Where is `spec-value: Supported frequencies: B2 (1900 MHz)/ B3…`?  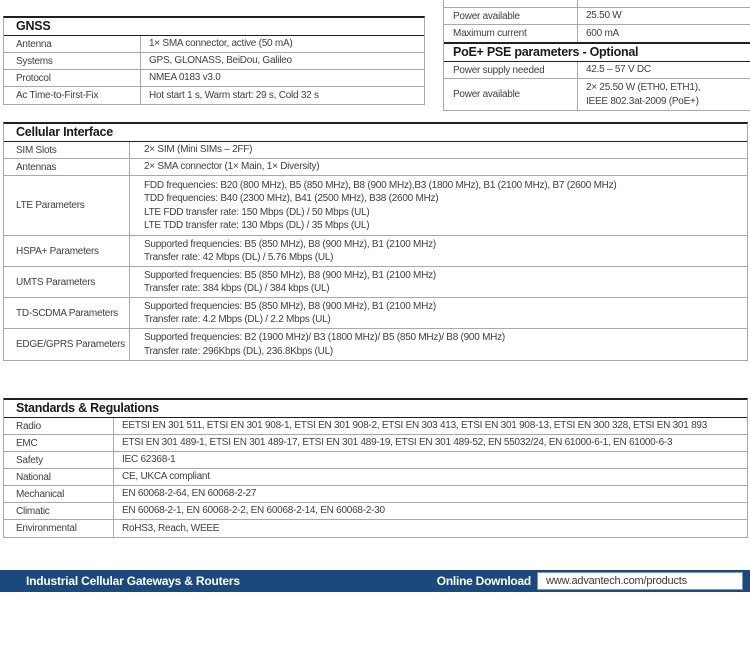
spec-value: Supported frequencies: B2 (1900 MHz)/ B3… is located at coordinates (324, 344).